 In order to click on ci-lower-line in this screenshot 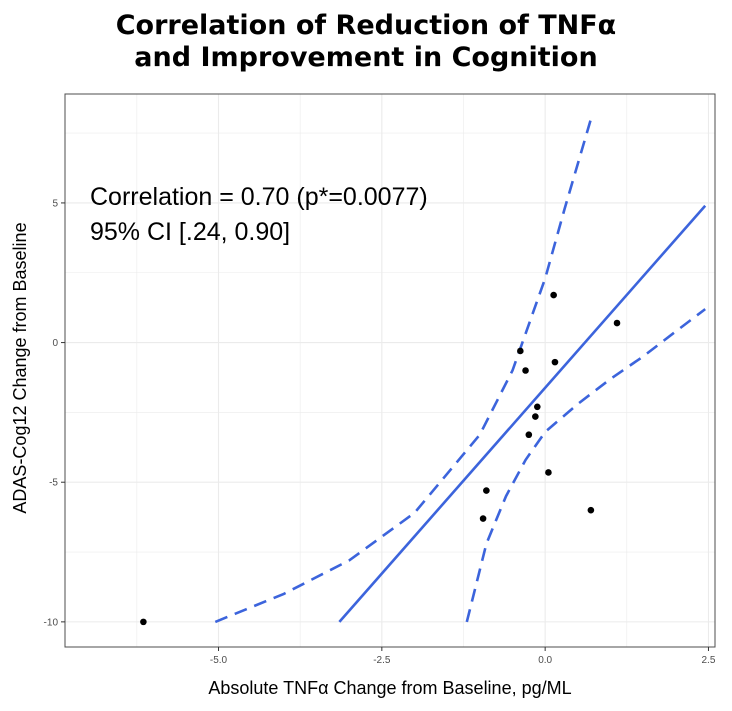, I will do `click(585, 465)`.